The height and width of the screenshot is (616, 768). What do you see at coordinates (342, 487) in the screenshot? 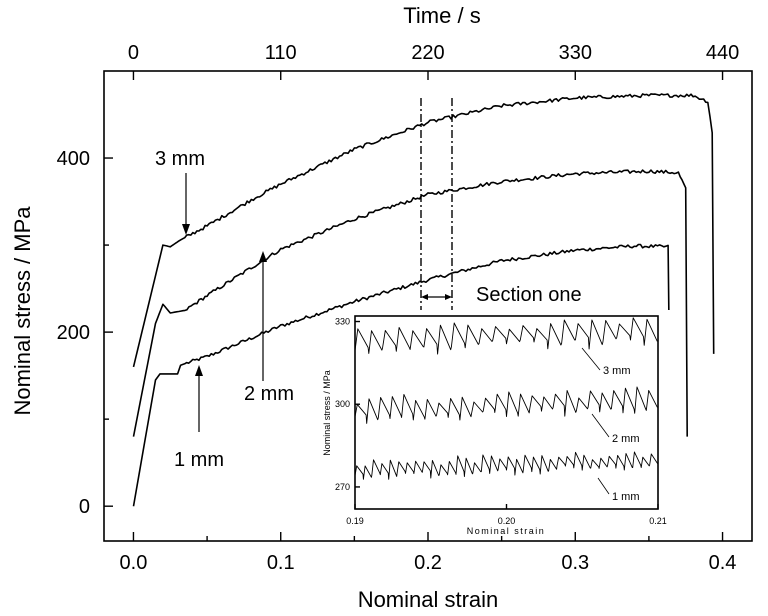
I see `inset-y-tick-label: 270` at bounding box center [342, 487].